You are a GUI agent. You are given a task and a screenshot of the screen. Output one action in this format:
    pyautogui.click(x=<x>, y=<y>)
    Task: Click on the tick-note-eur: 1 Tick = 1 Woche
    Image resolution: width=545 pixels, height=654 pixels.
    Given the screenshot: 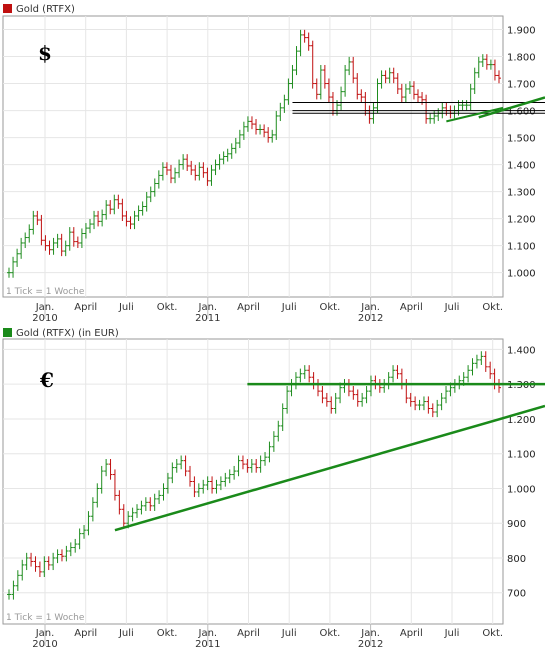 What is the action you would take?
    pyautogui.click(x=45, y=618)
    